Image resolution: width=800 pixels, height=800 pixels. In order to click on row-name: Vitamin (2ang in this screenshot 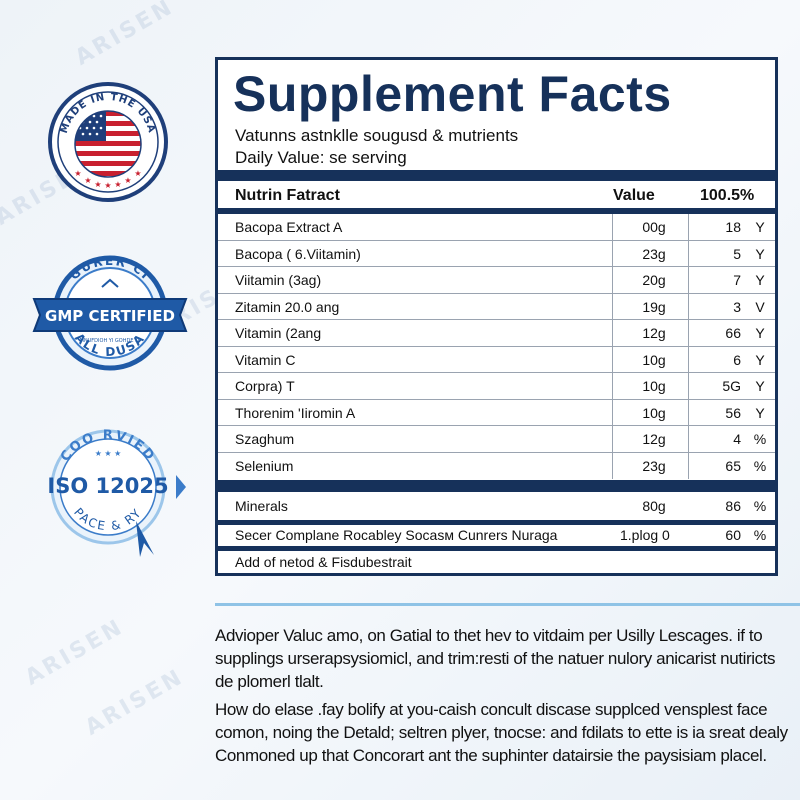, I will do `click(278, 333)`.